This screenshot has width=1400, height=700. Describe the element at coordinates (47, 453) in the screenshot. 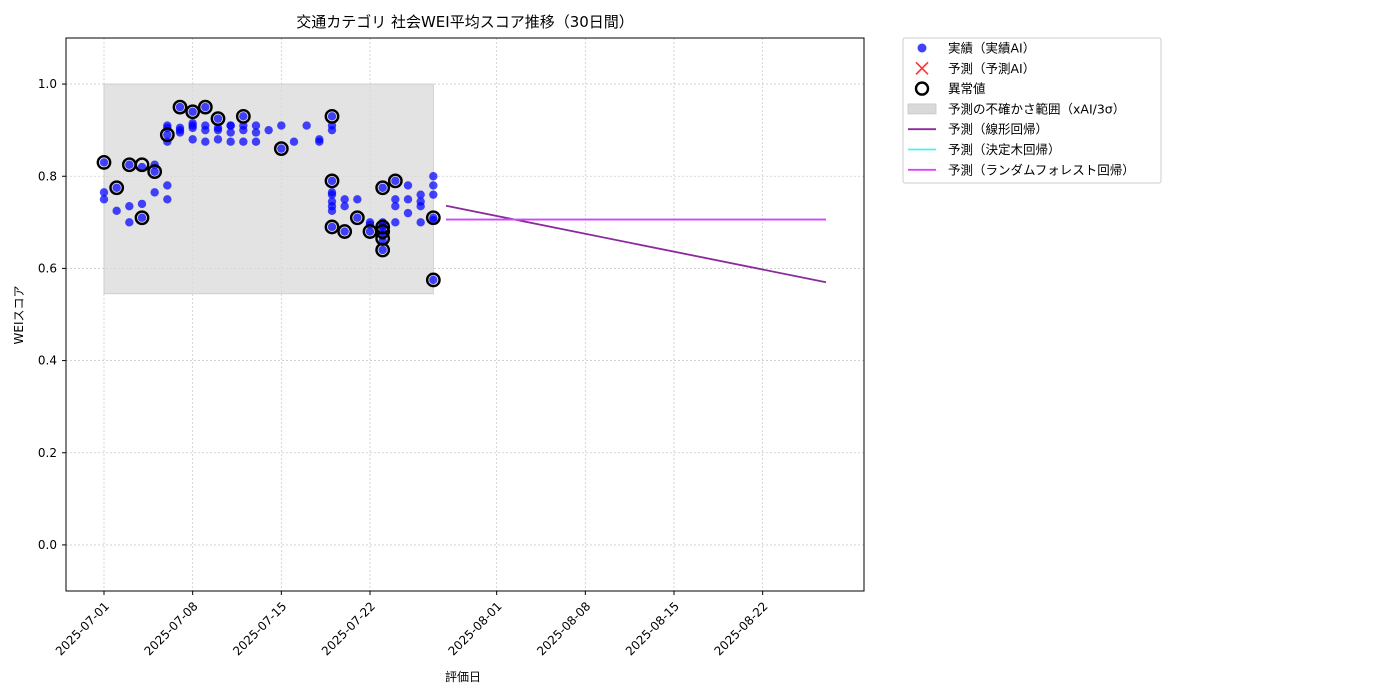

I see `y-tick-label: 0.2` at that location.